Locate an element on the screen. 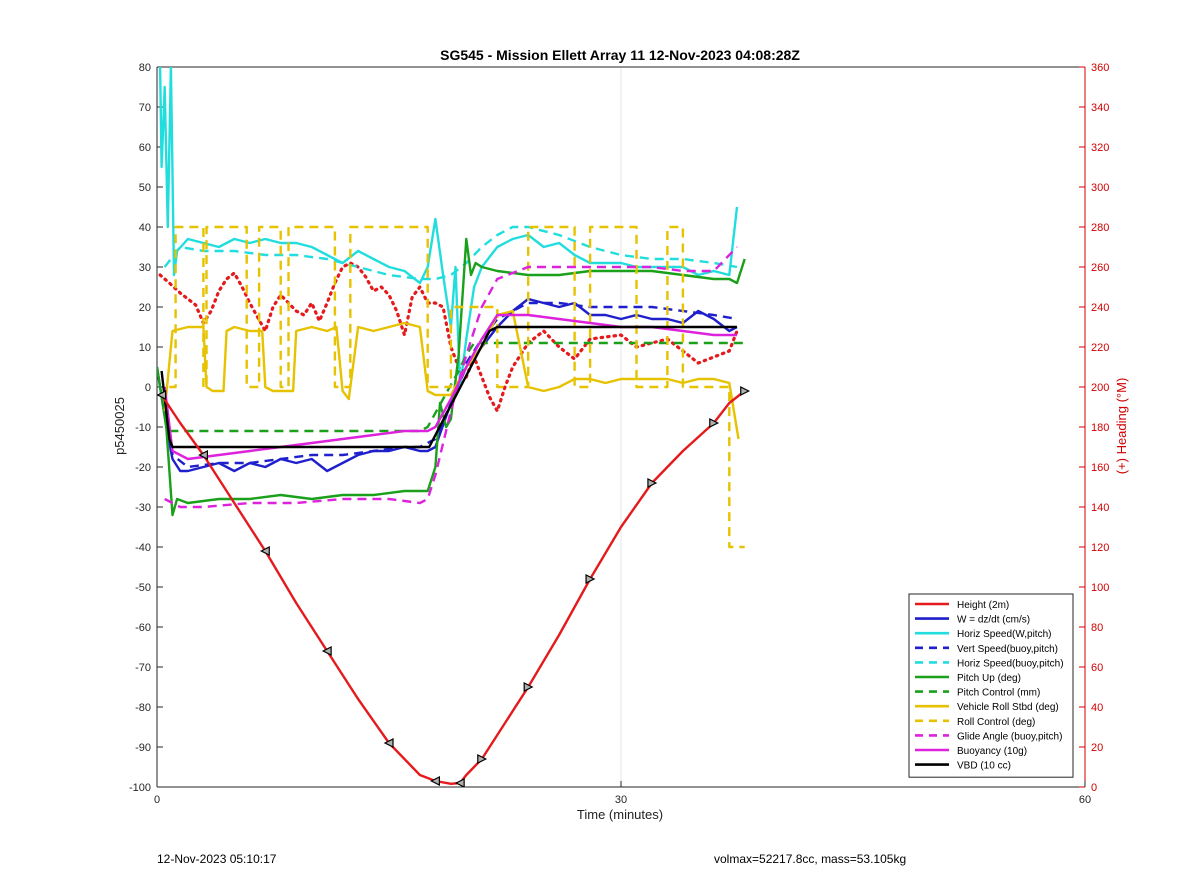  y-tick-label: -90 is located at coordinates (143, 748).